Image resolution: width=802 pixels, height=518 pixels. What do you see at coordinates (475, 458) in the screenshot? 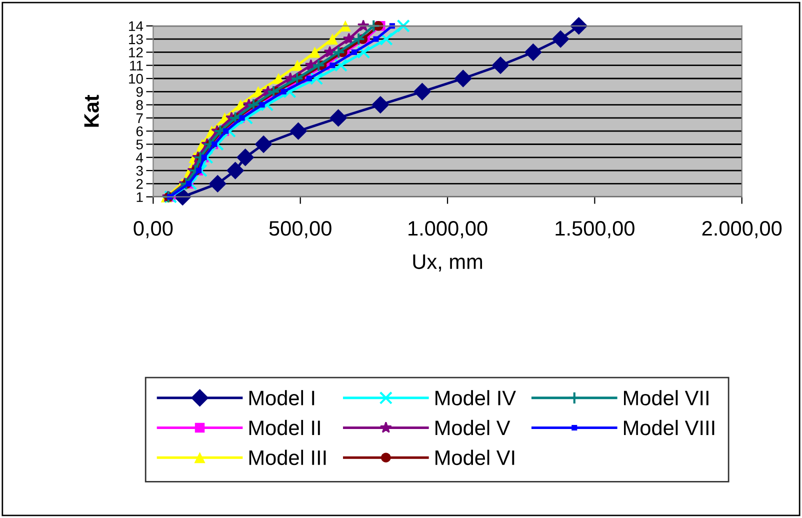
I see `legend-label: Model VI` at bounding box center [475, 458].